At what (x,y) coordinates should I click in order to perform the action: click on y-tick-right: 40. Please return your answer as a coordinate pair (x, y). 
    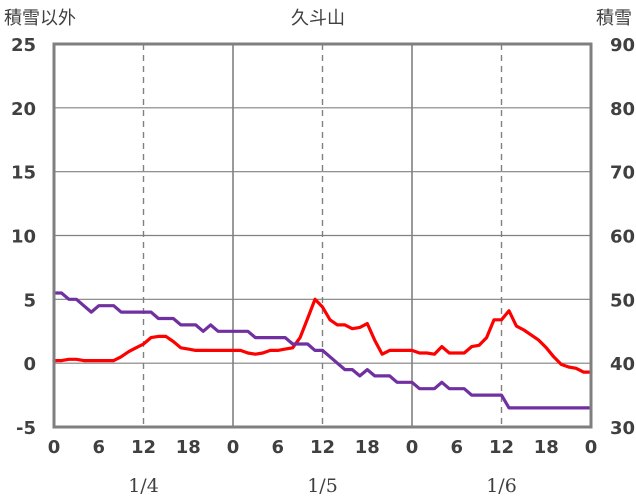
    Looking at the image, I should click on (622, 364).